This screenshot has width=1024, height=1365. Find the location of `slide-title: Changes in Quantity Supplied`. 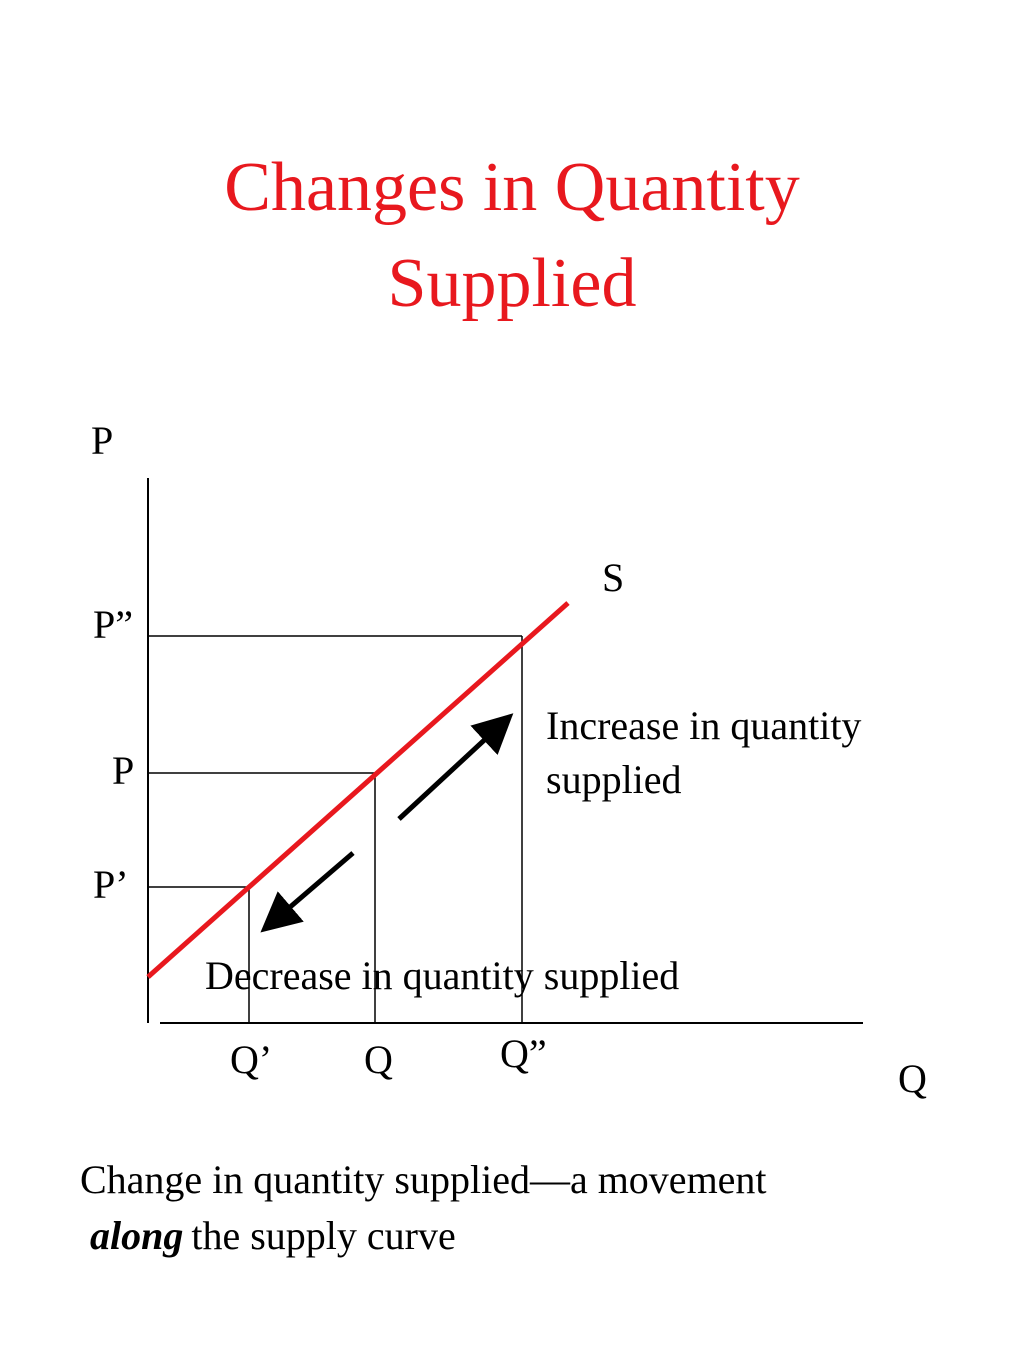

slide-title: Changes in Quantity Supplied is located at coordinates (512, 236).